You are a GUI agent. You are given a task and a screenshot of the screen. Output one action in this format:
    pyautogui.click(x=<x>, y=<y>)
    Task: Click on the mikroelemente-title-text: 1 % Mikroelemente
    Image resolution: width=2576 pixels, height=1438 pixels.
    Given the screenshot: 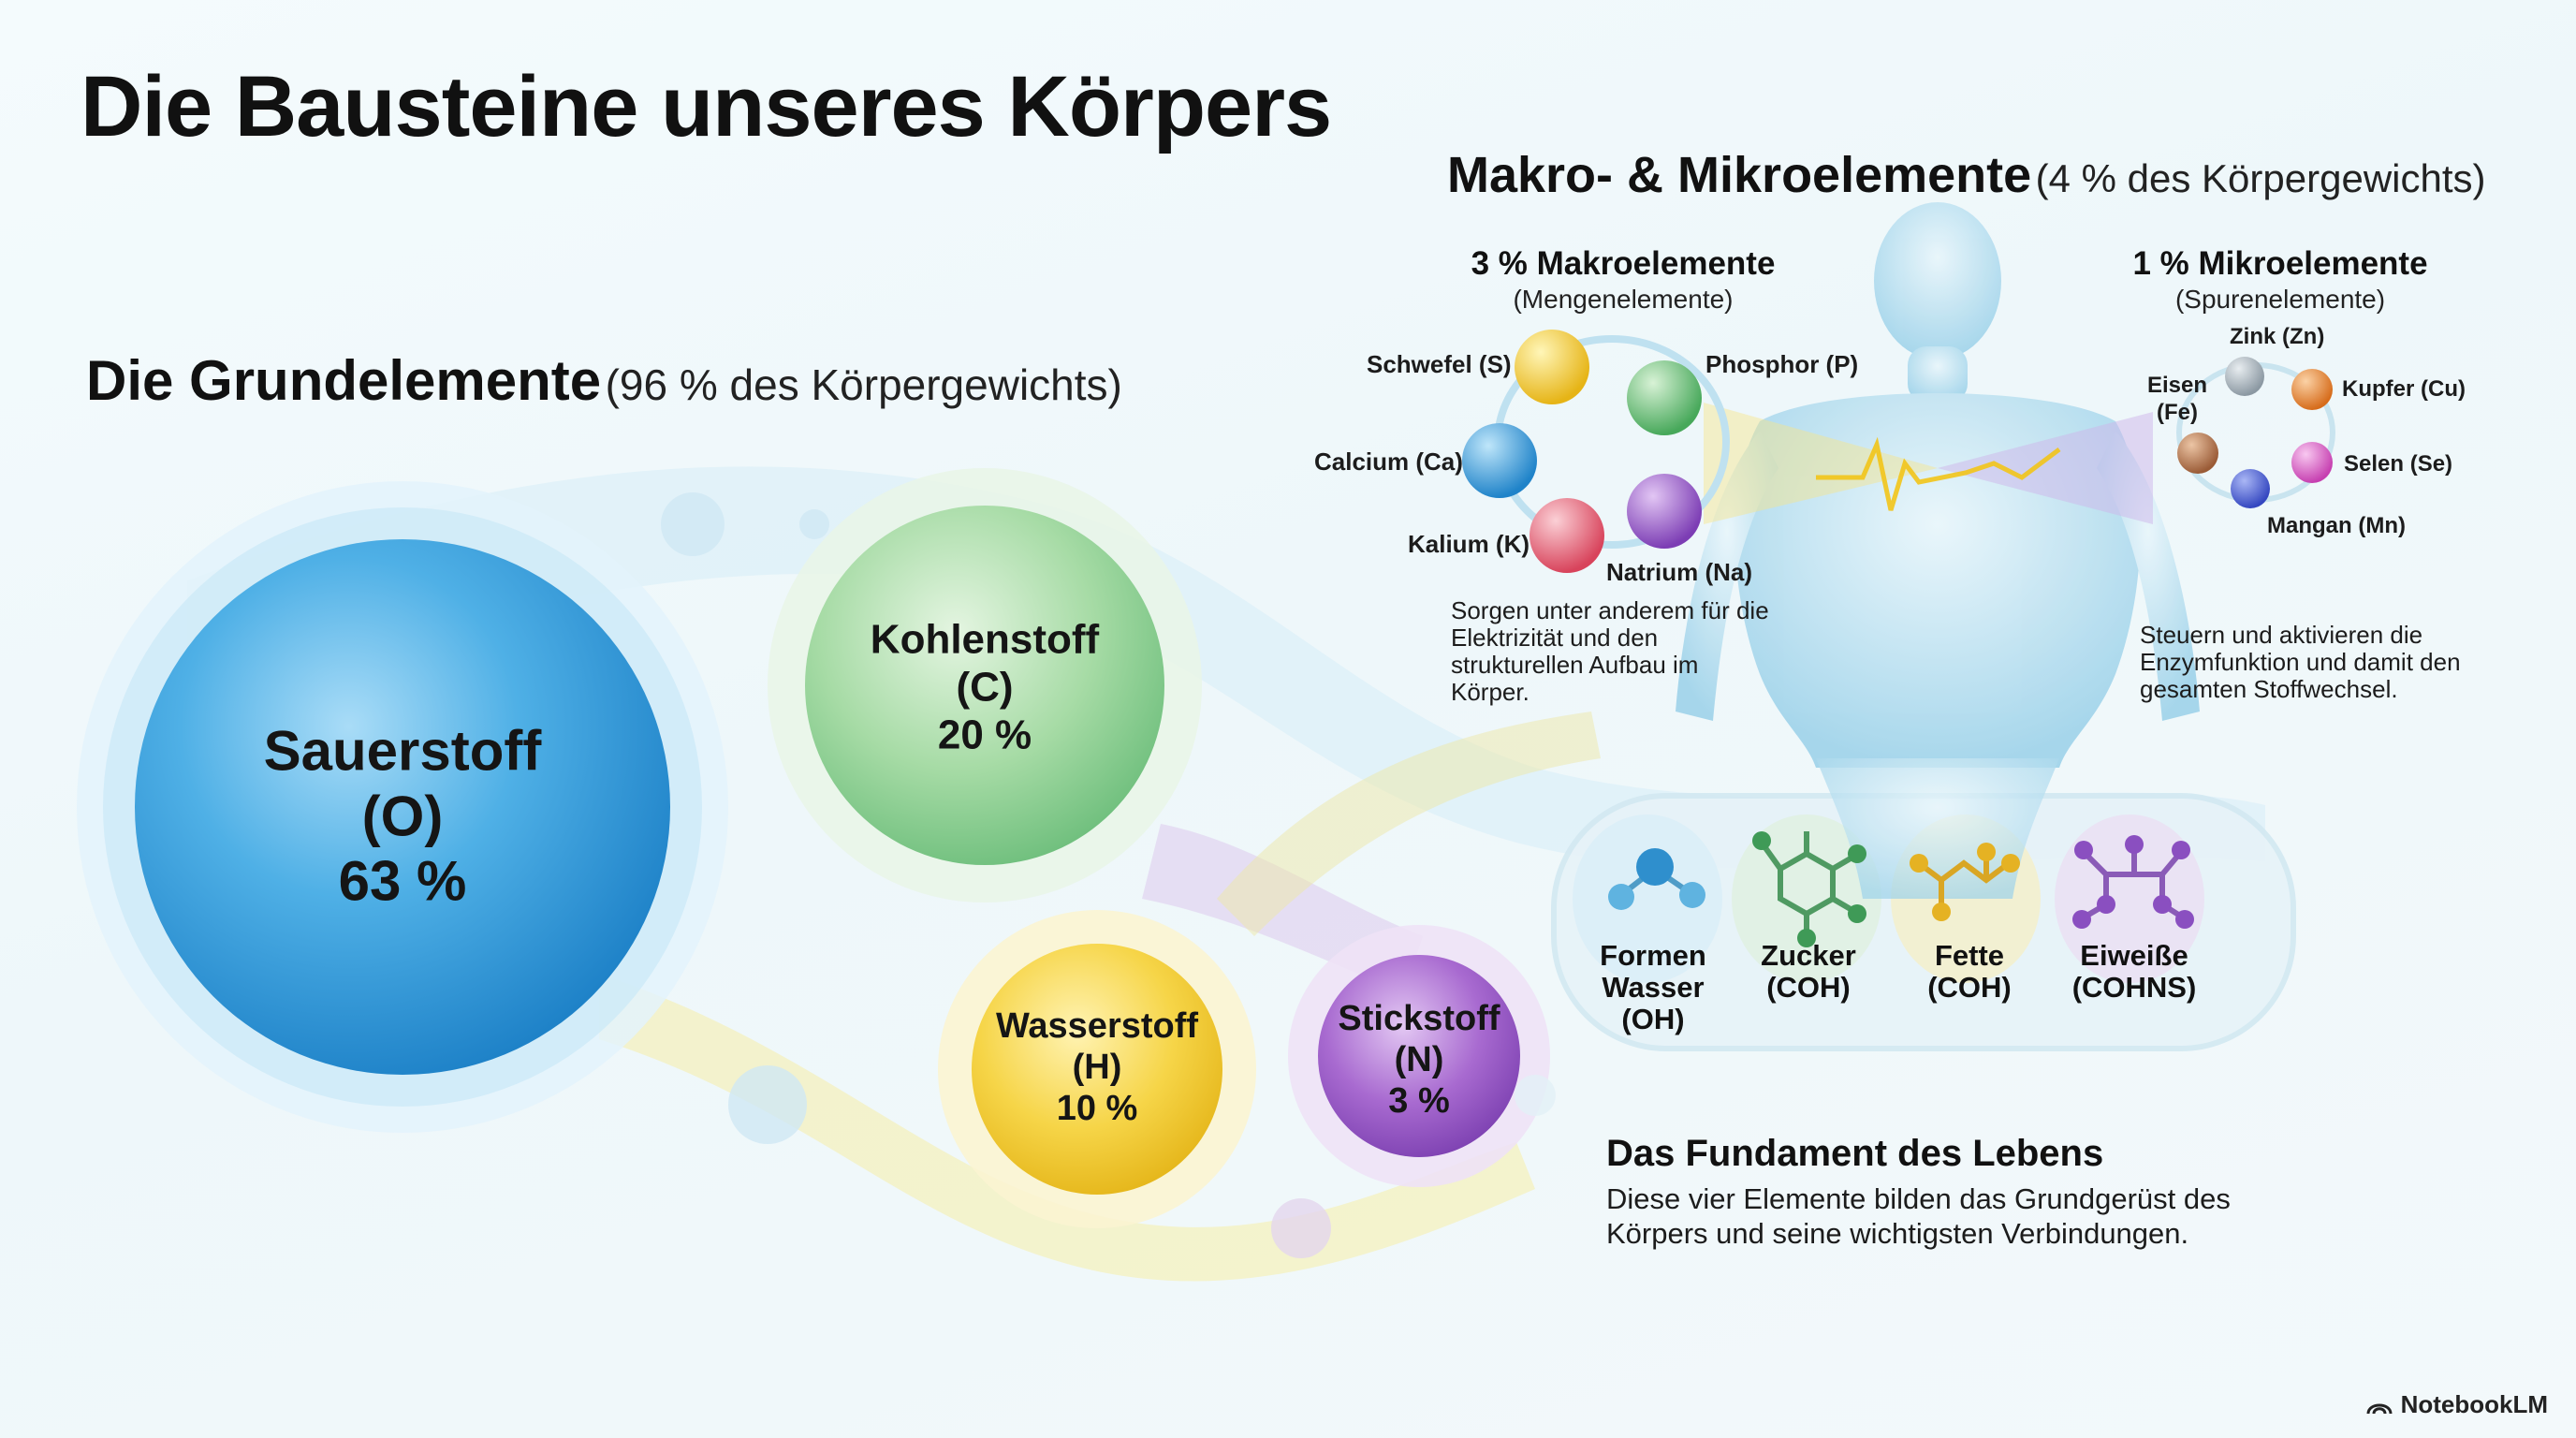 What is the action you would take?
    pyautogui.click(x=2280, y=263)
    